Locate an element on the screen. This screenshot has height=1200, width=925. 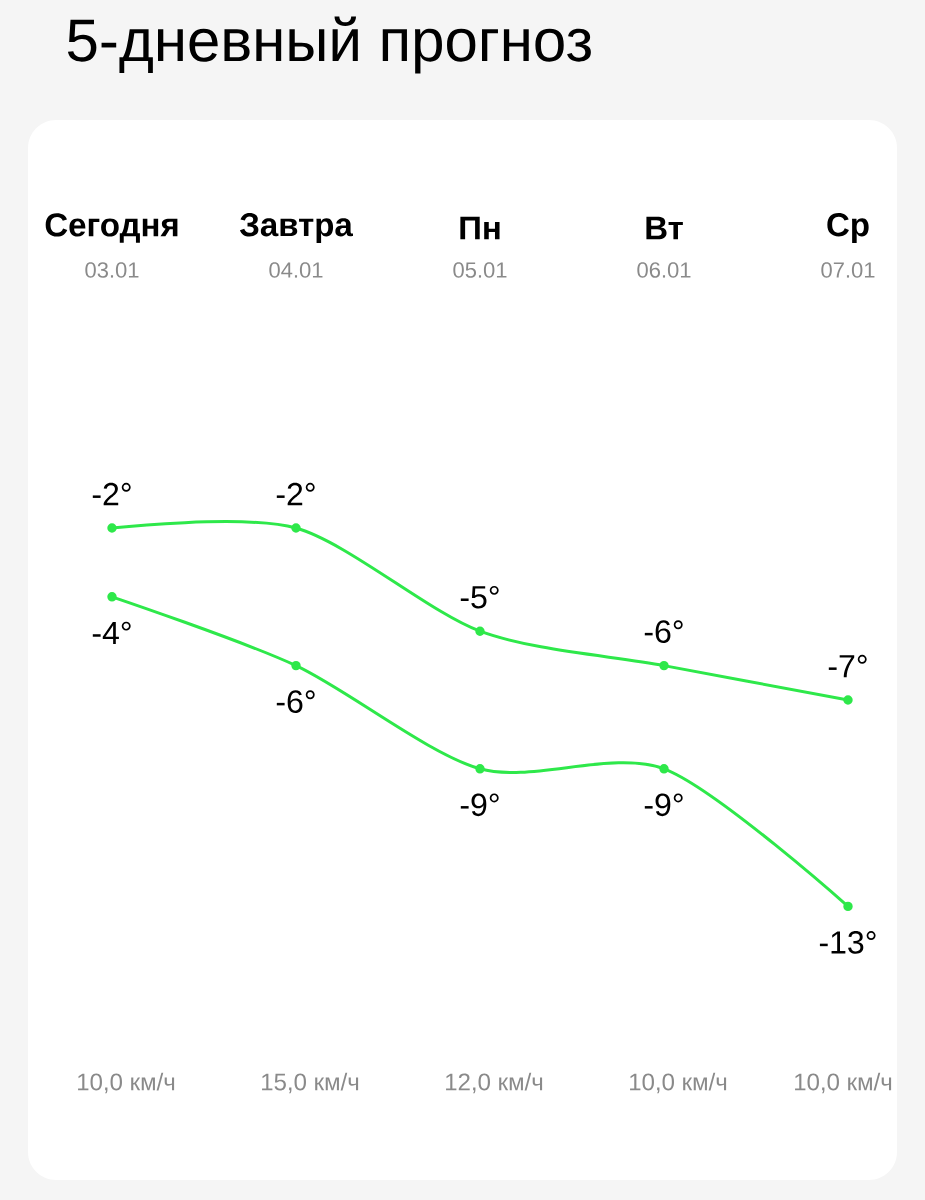
x-tick-label: Завтра is located at coordinates (296, 228).